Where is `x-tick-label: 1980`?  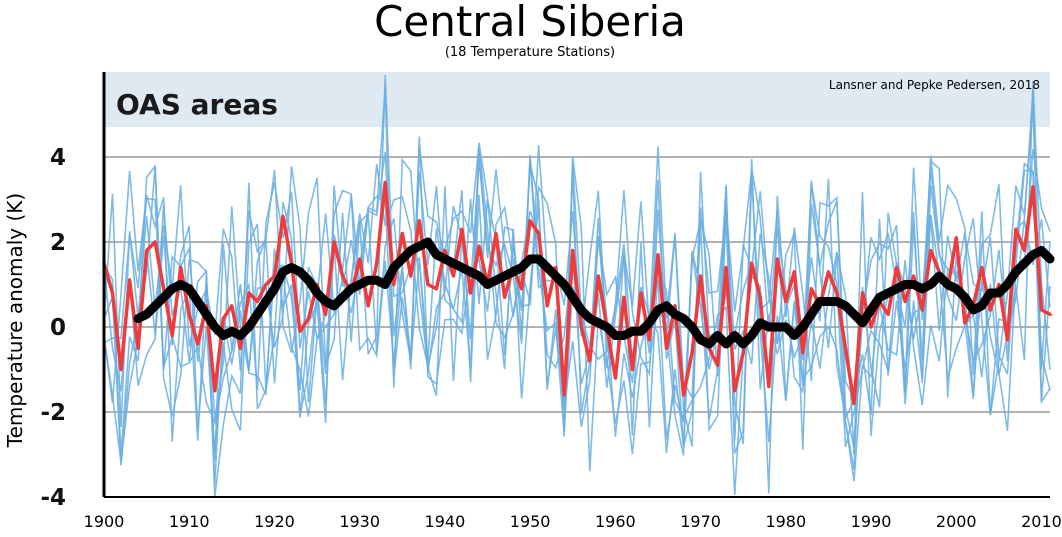
x-tick-label: 1980 is located at coordinates (785, 521).